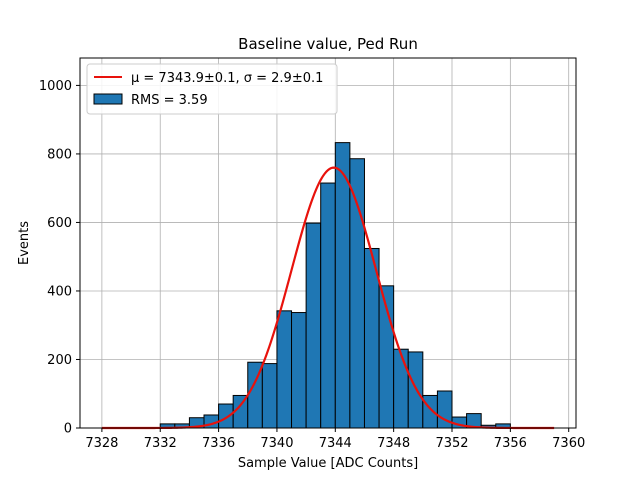 This screenshot has height=480, width=640. Describe the element at coordinates (328, 44) in the screenshot. I see `chart-title: Baseline value, Ped Run` at that location.